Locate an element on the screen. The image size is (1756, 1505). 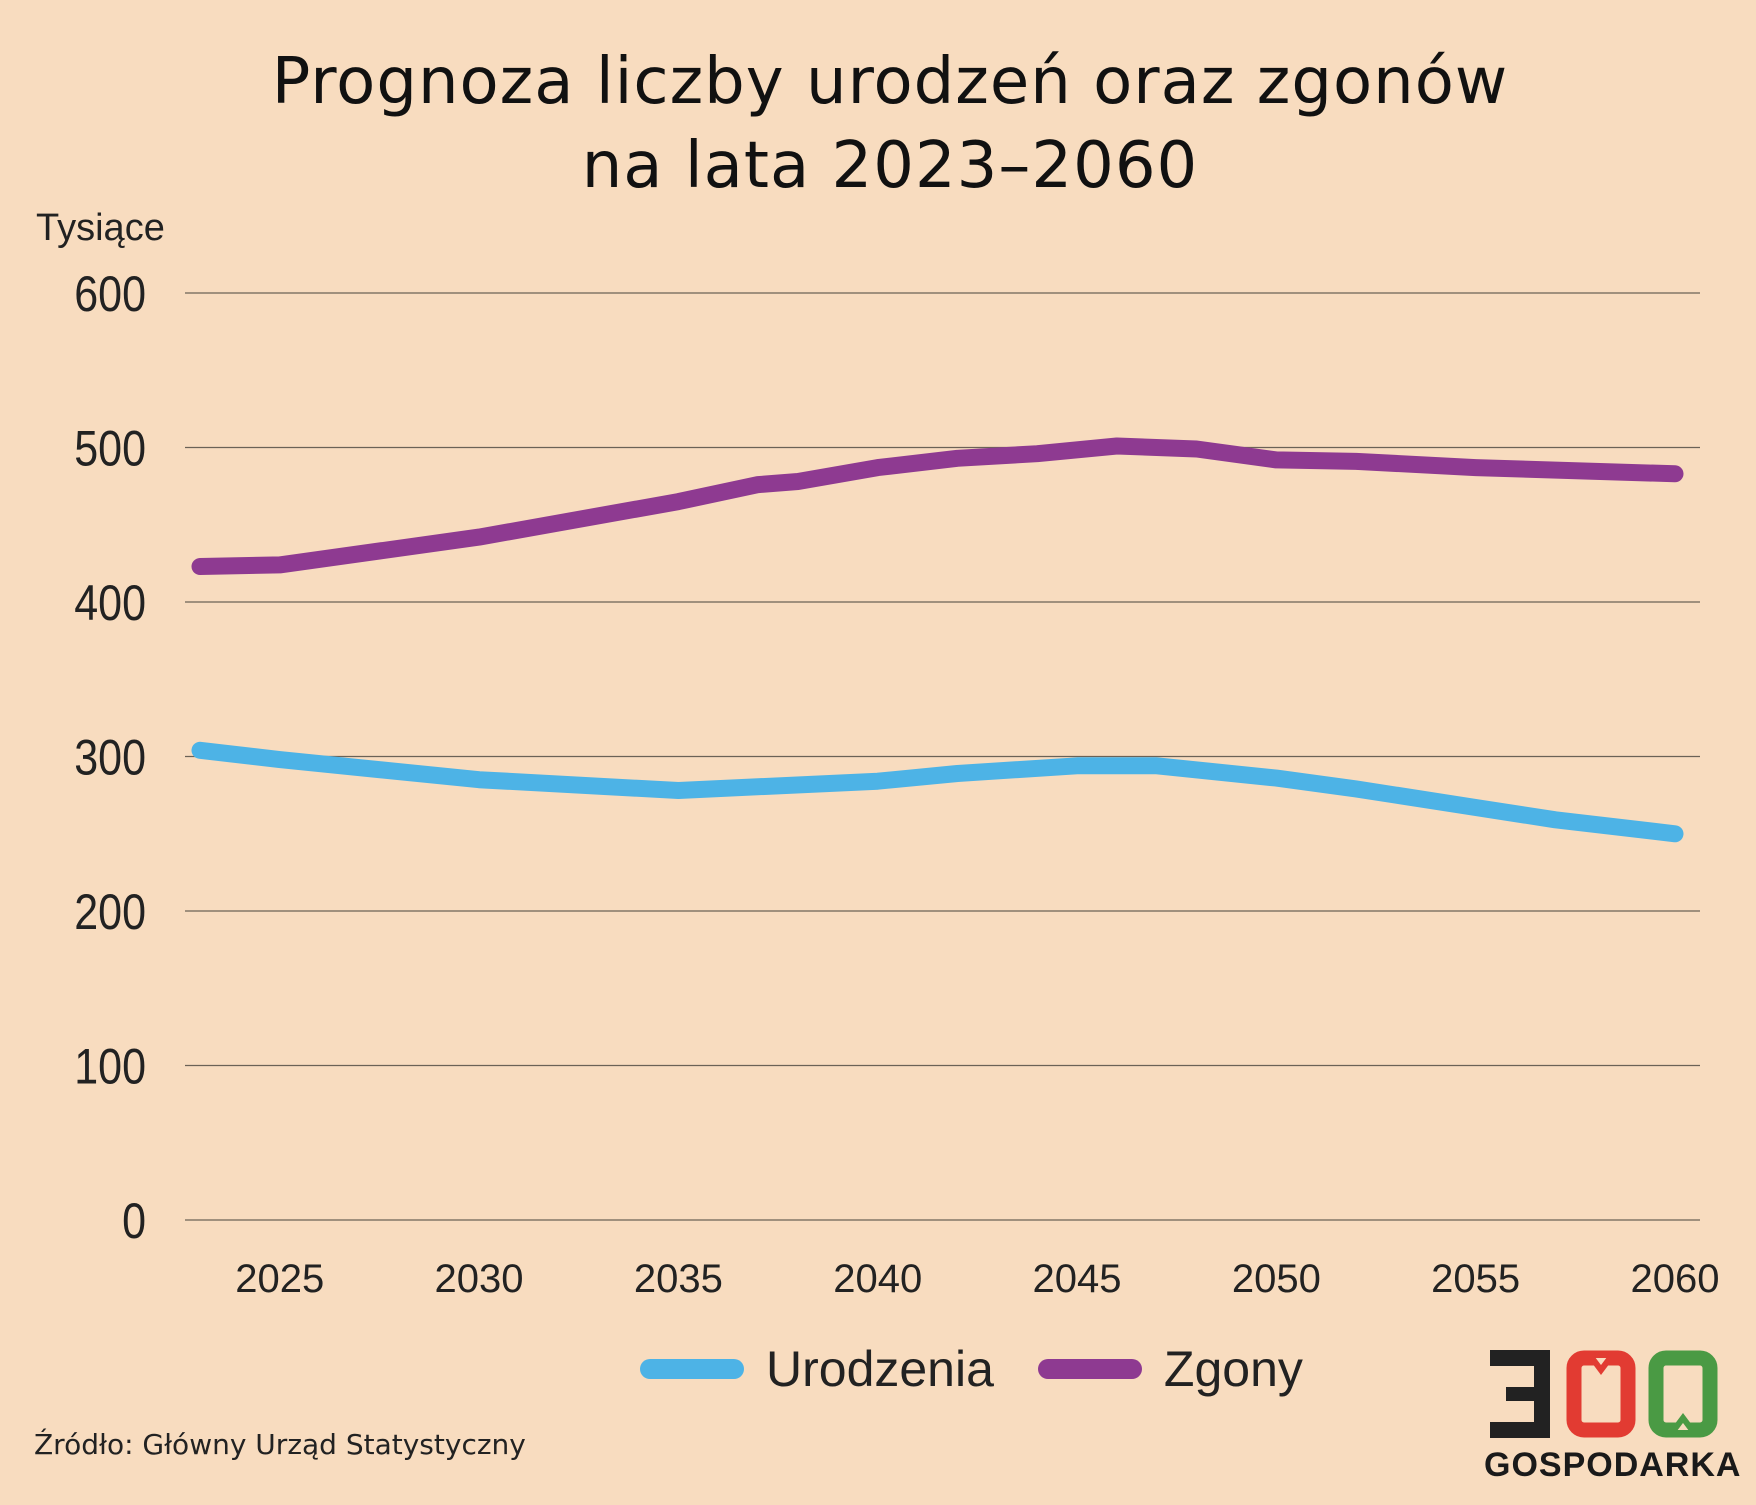
x-tick-label-2035: 2035 is located at coordinates (678, 1279).